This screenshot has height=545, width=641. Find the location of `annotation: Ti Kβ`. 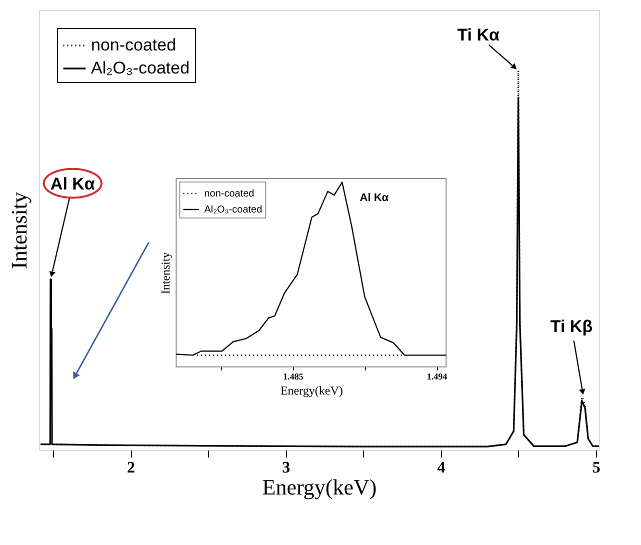

annotation: Ti Kβ is located at coordinates (571, 326).